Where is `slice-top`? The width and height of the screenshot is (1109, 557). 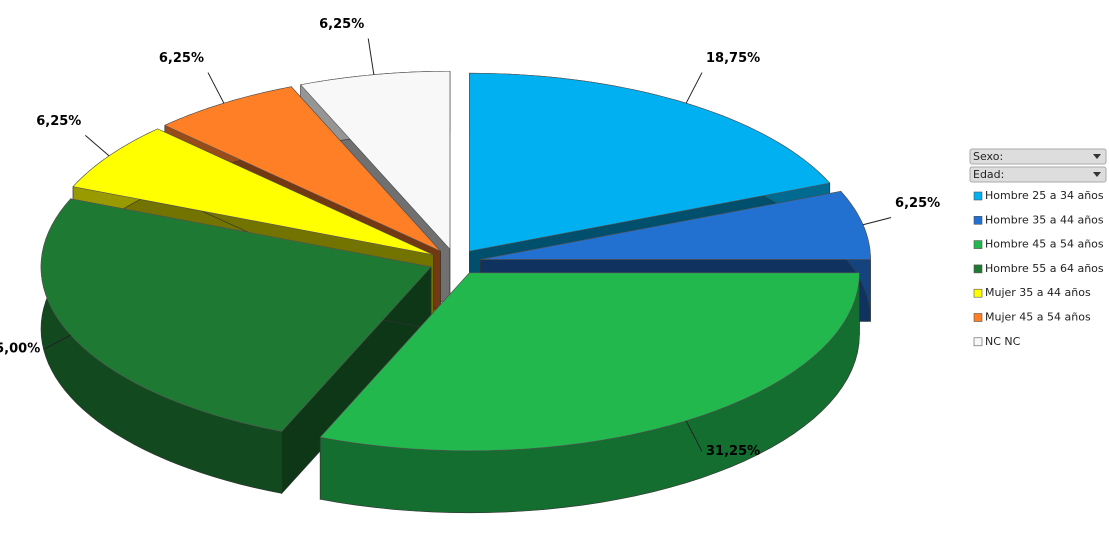 slice-top is located at coordinates (253, 192).